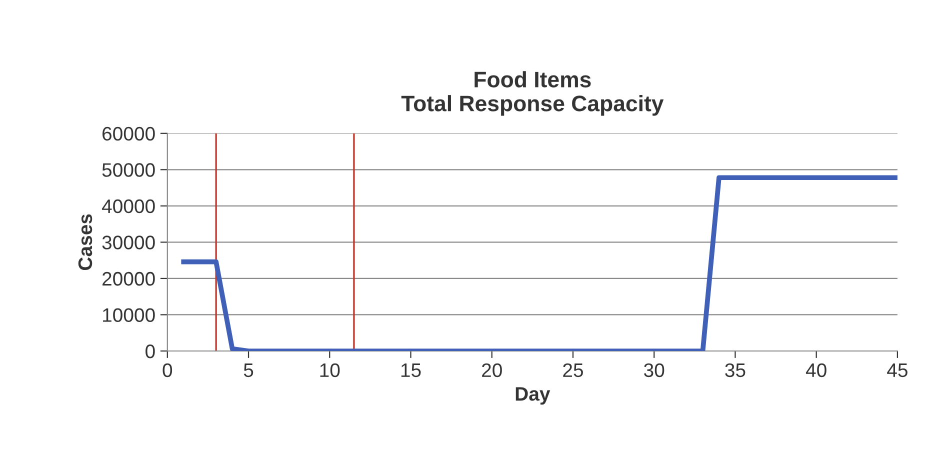  I want to click on x-tick-label: 30, so click(654, 370).